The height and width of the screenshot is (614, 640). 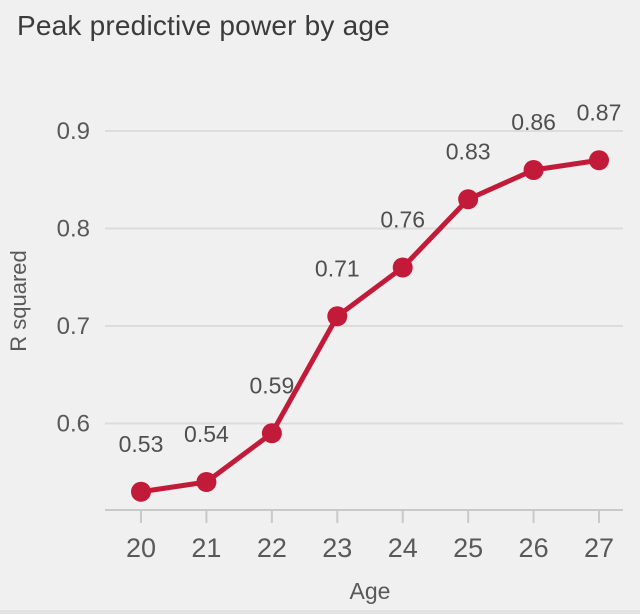 What do you see at coordinates (271, 385) in the screenshot?
I see `data-point-label: 0.59` at bounding box center [271, 385].